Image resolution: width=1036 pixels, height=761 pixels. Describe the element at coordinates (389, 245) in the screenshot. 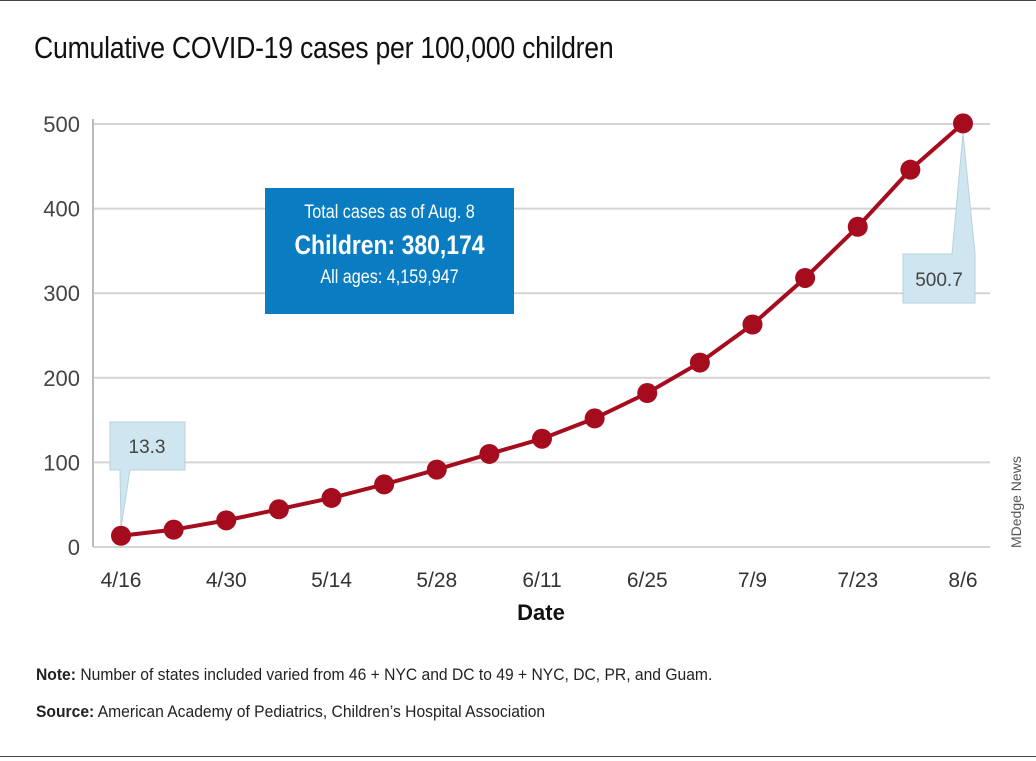

I see `info-box-children: Children: 380,174` at that location.